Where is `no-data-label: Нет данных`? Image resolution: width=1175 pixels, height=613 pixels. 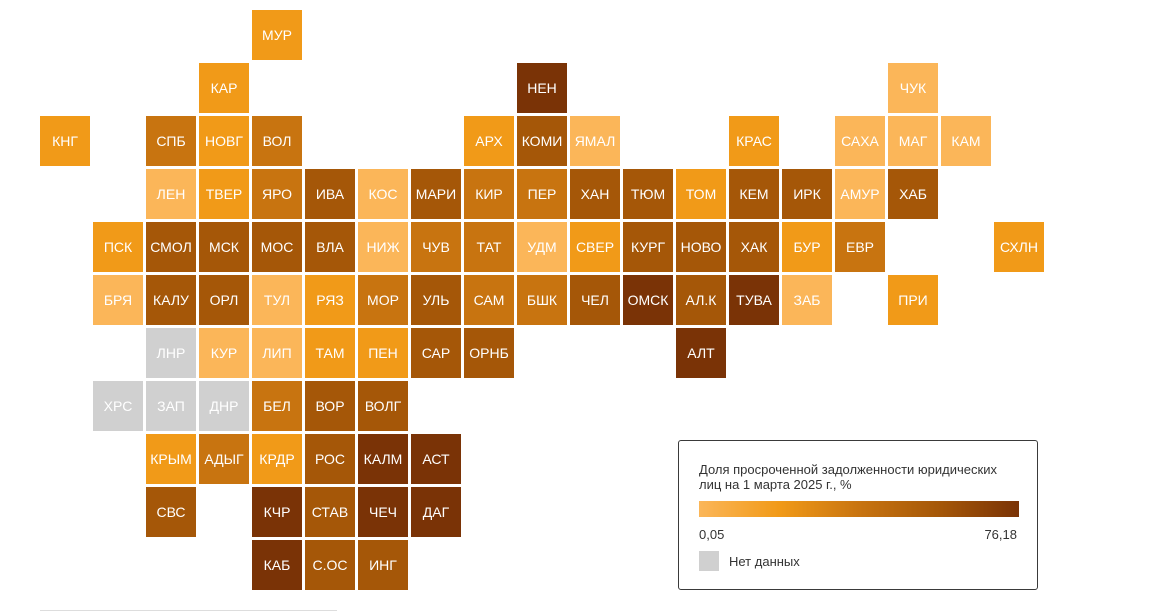
no-data-label: Нет данных is located at coordinates (764, 561).